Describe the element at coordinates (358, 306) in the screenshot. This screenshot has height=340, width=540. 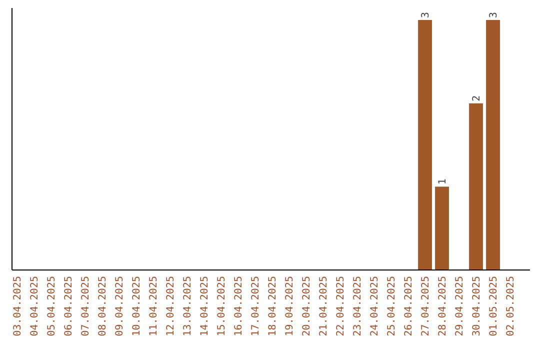
I see `x-tick-label: 23.04.2025` at that location.